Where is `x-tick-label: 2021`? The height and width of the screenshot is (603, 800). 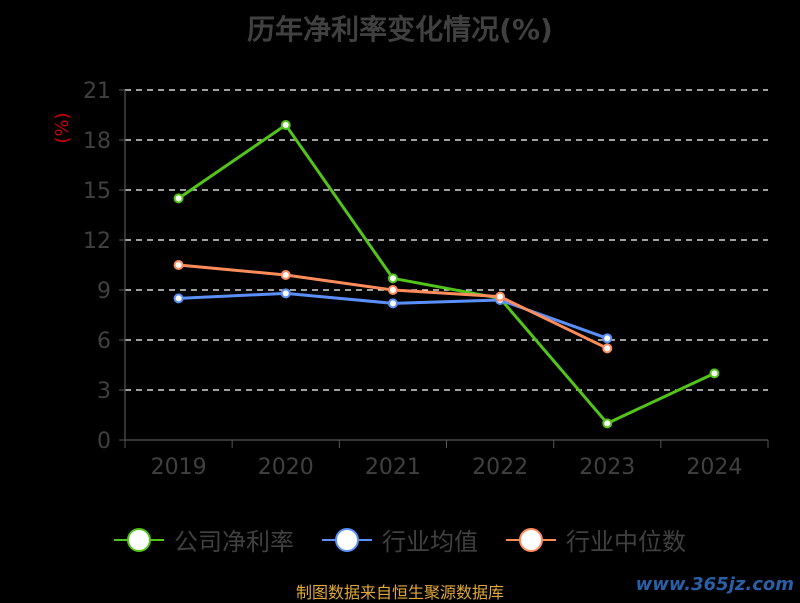
x-tick-label: 2021 is located at coordinates (393, 467).